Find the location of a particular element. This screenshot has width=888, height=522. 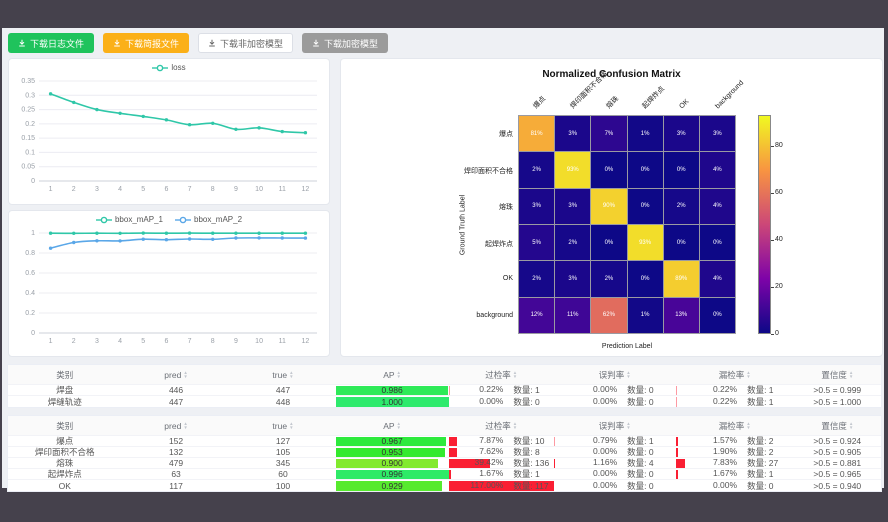

ap-value: 0.929 is located at coordinates (392, 485).